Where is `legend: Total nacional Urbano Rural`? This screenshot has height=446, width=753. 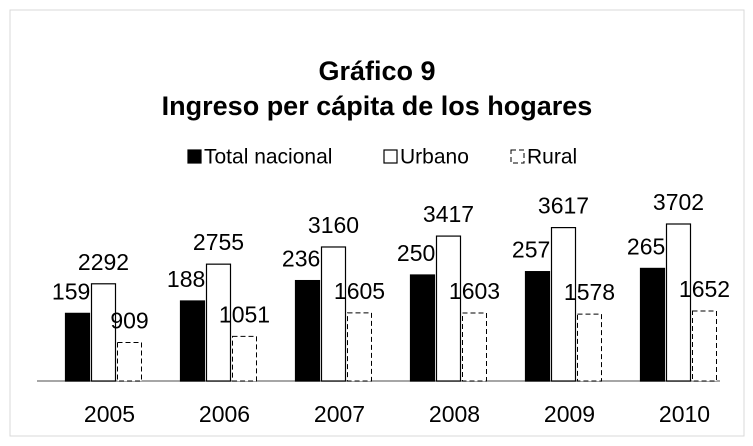
legend: Total nacional Urbano Rural is located at coordinates (382, 157).